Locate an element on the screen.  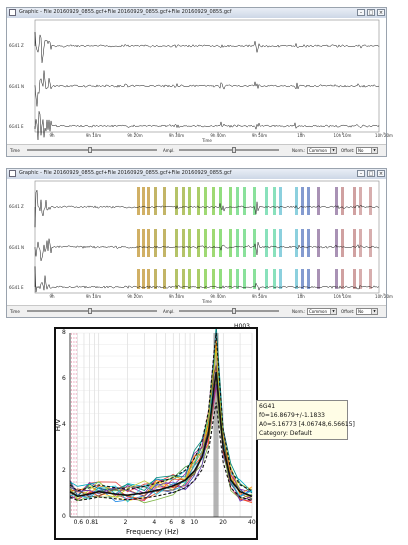
mean-hv-curve is located at coordinates (161, 434).